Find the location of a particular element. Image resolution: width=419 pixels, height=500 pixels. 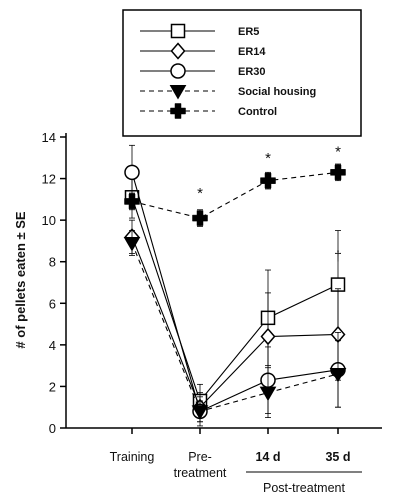

x-category-label: treatment is located at coordinates (200, 473).